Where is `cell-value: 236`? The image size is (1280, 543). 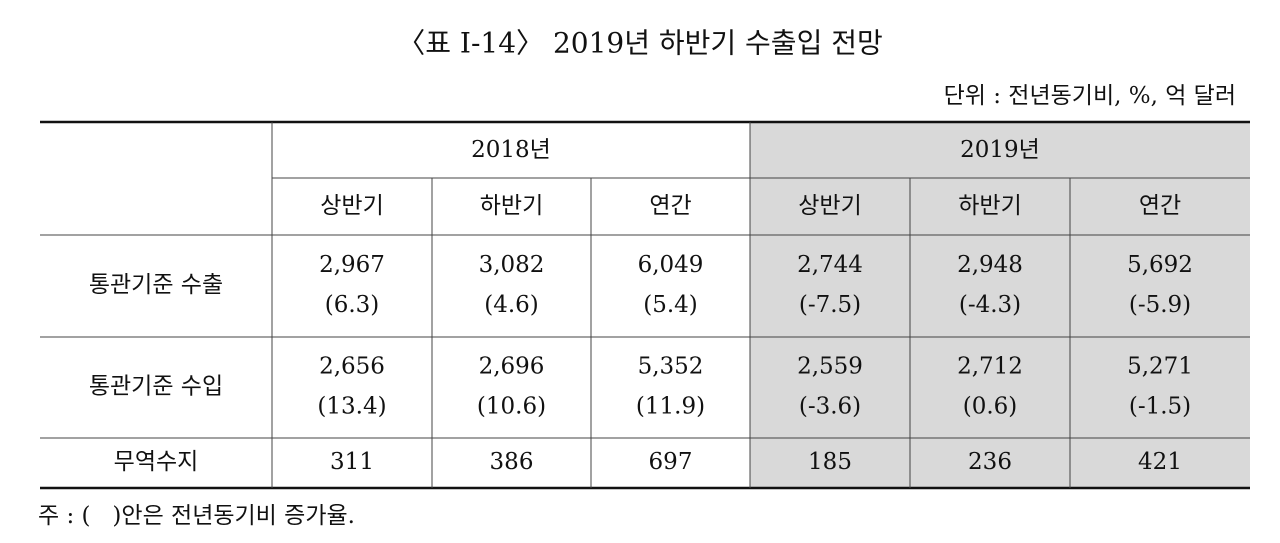 cell-value: 236 is located at coordinates (990, 462).